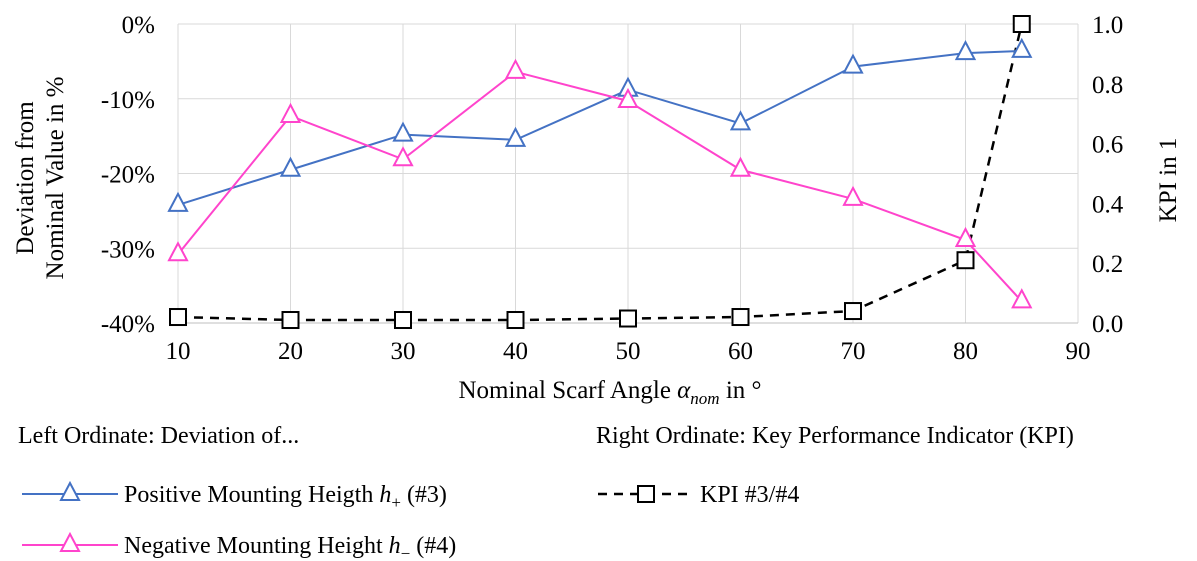 The height and width of the screenshot is (561, 1197). What do you see at coordinates (609, 392) in the screenshot?
I see `x-axis-title: Nominal Scarf Angle αnom in °` at bounding box center [609, 392].